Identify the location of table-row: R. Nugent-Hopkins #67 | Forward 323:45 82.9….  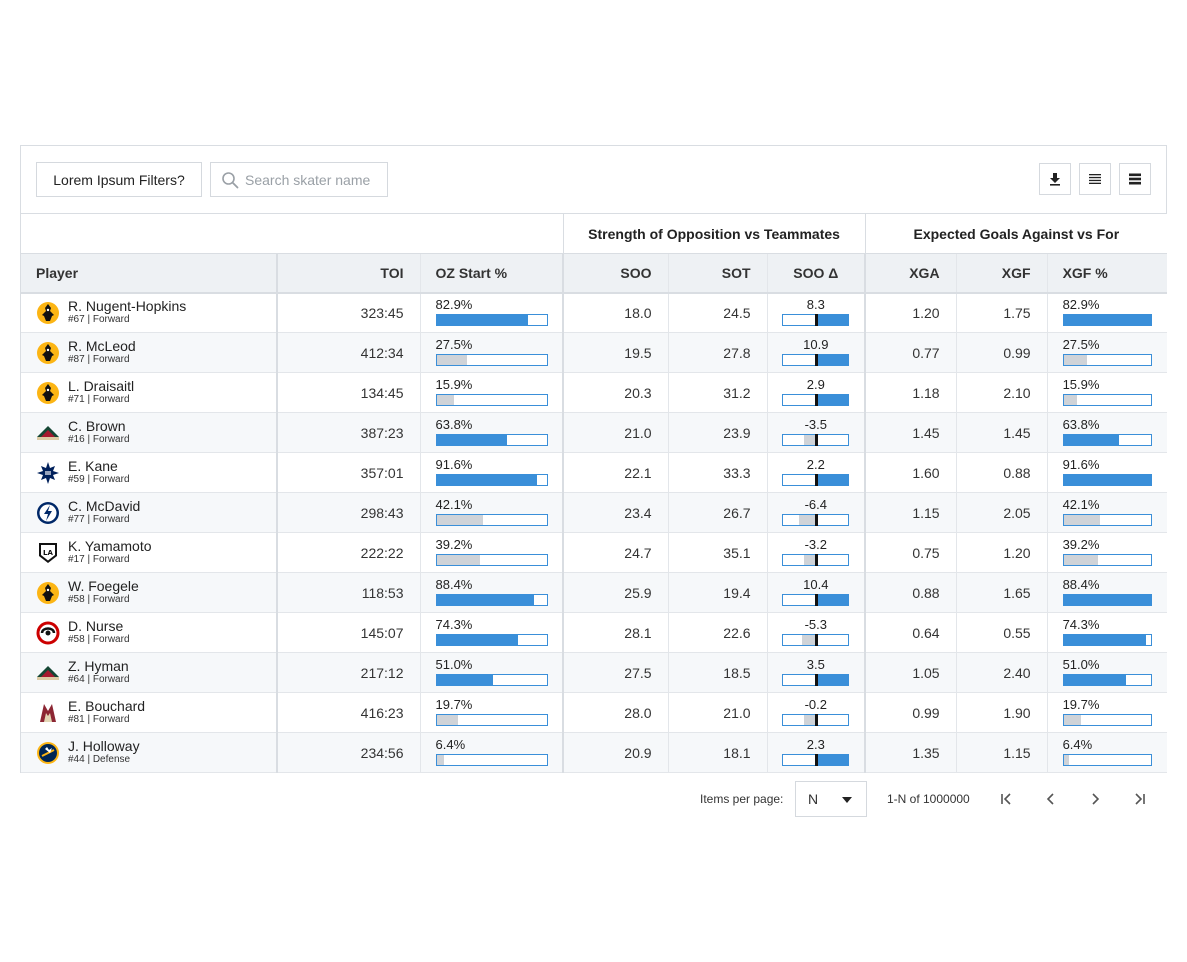
(594, 312).